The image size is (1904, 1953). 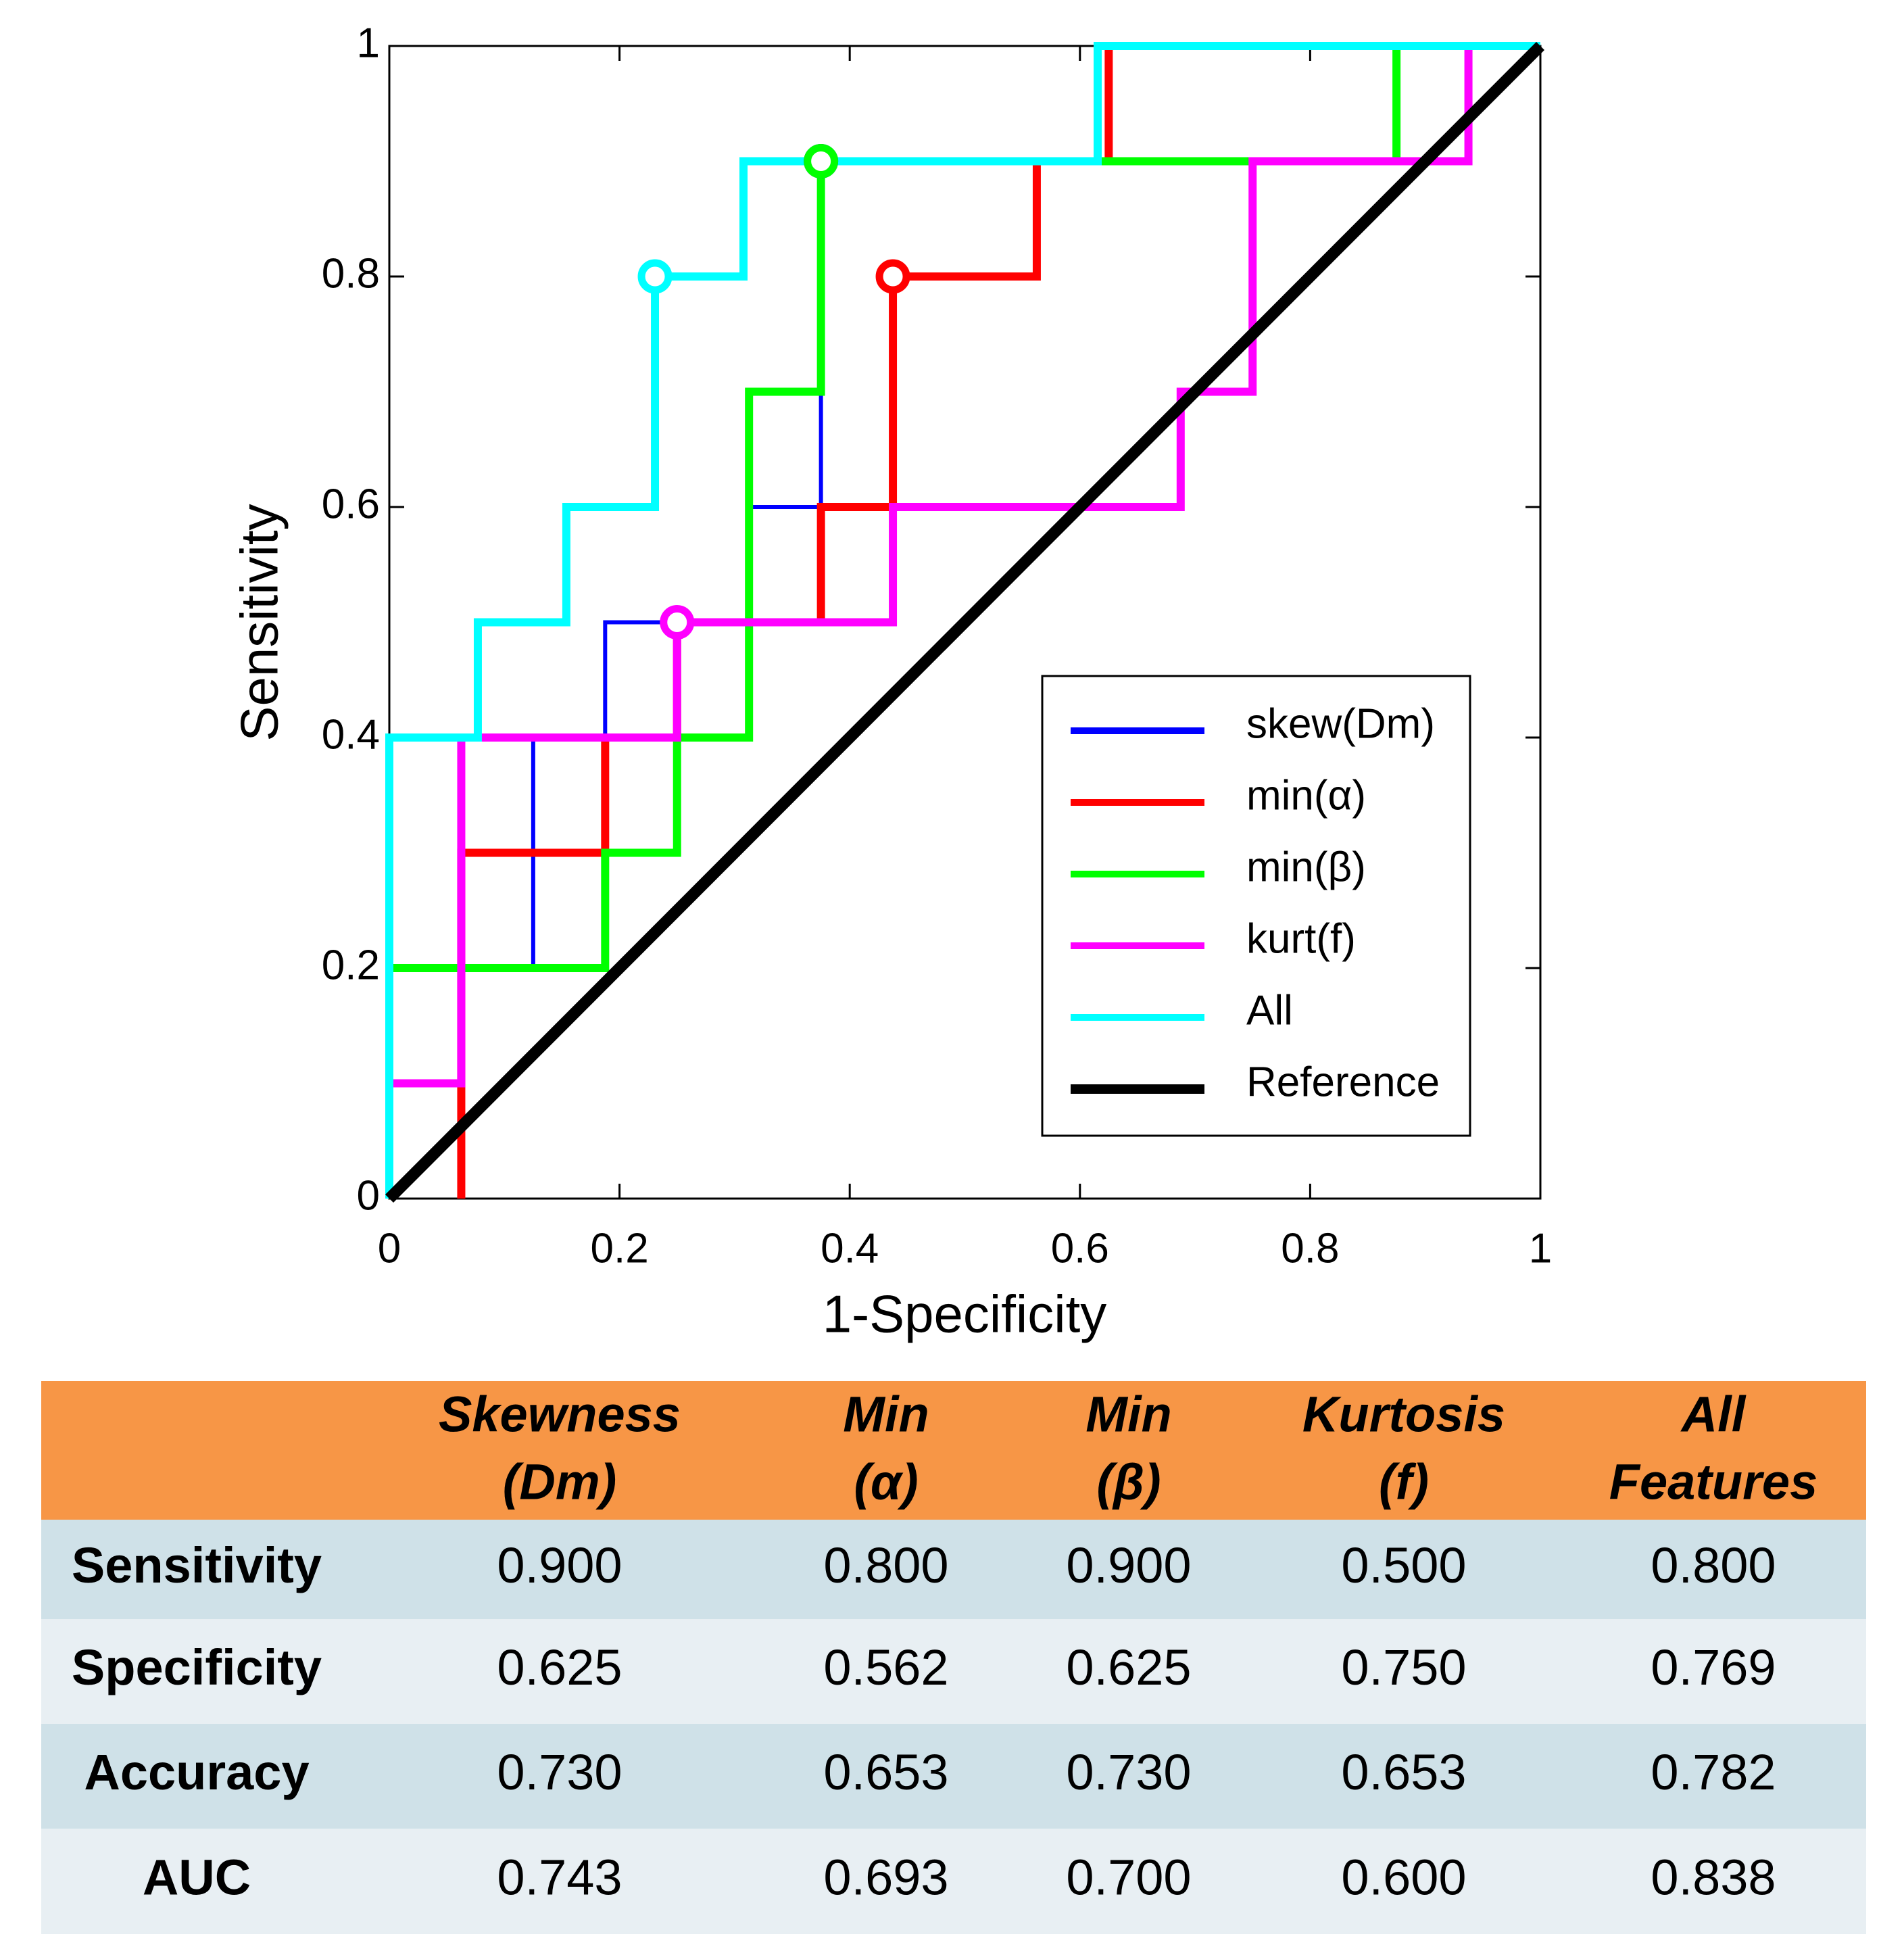 I want to click on x-tick-label: 0, so click(x=390, y=1248).